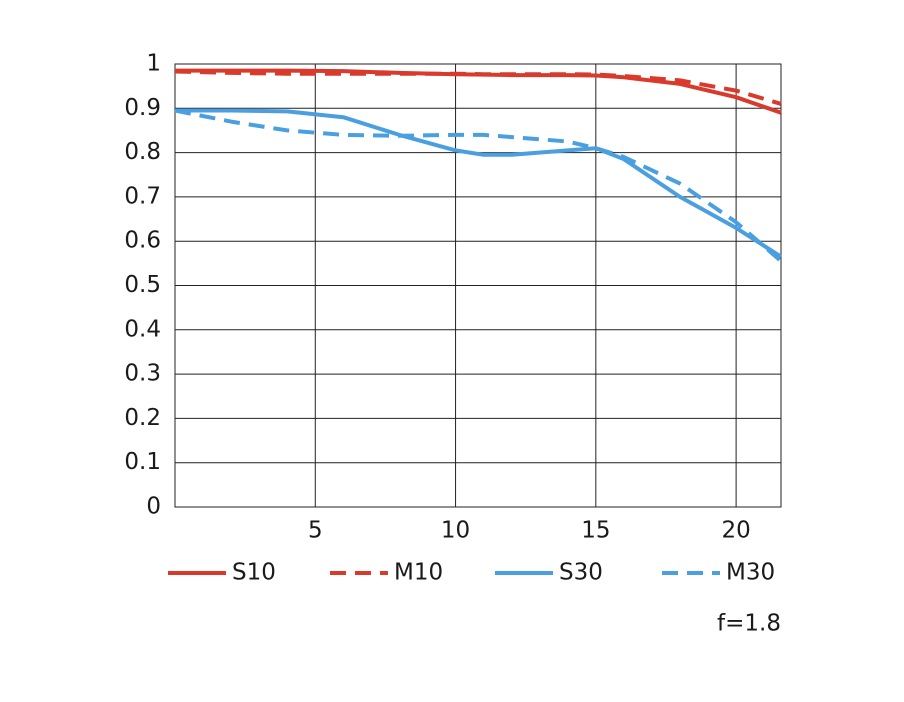 The height and width of the screenshot is (702, 904). What do you see at coordinates (418, 573) in the screenshot?
I see `legend-label: M10` at bounding box center [418, 573].